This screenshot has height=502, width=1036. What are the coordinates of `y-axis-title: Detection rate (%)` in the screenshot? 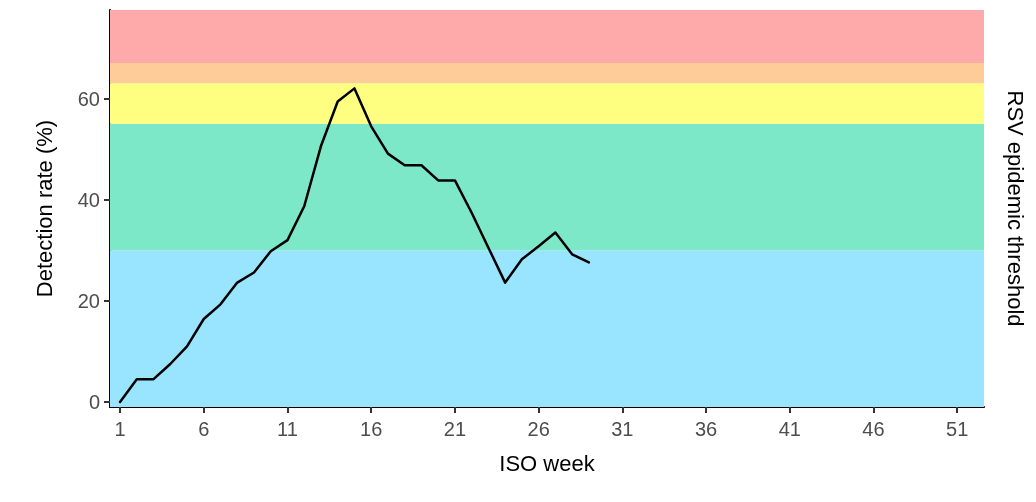 It's located at (44, 208).